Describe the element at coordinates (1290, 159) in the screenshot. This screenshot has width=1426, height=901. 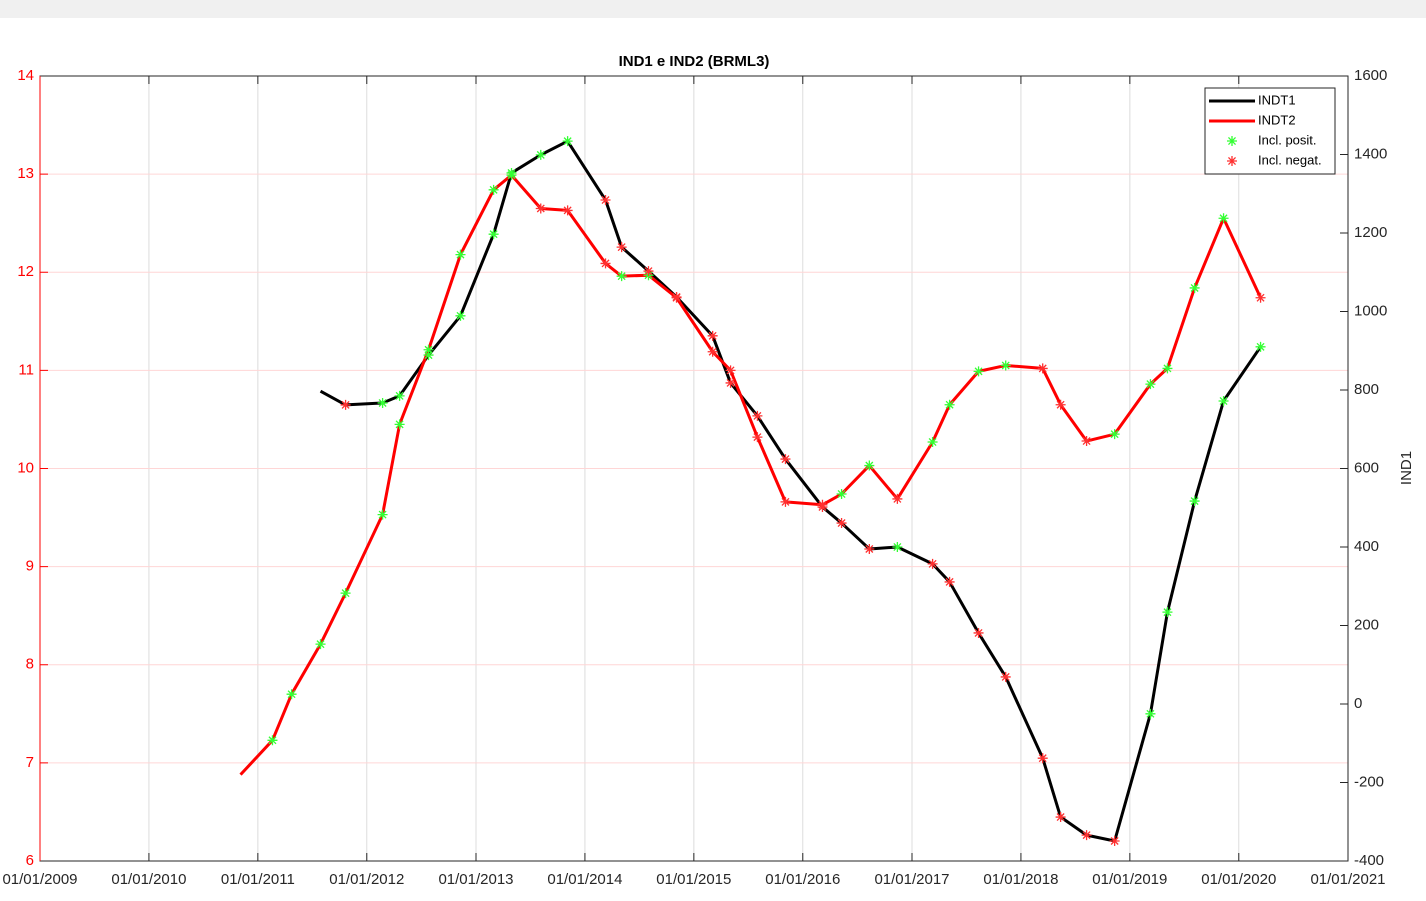
I see `legend-label: Incl. negat.` at that location.